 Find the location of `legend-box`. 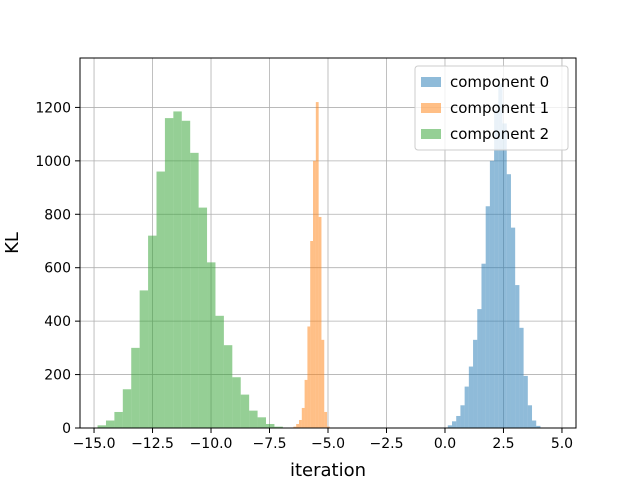

legend-box is located at coordinates (491, 108).